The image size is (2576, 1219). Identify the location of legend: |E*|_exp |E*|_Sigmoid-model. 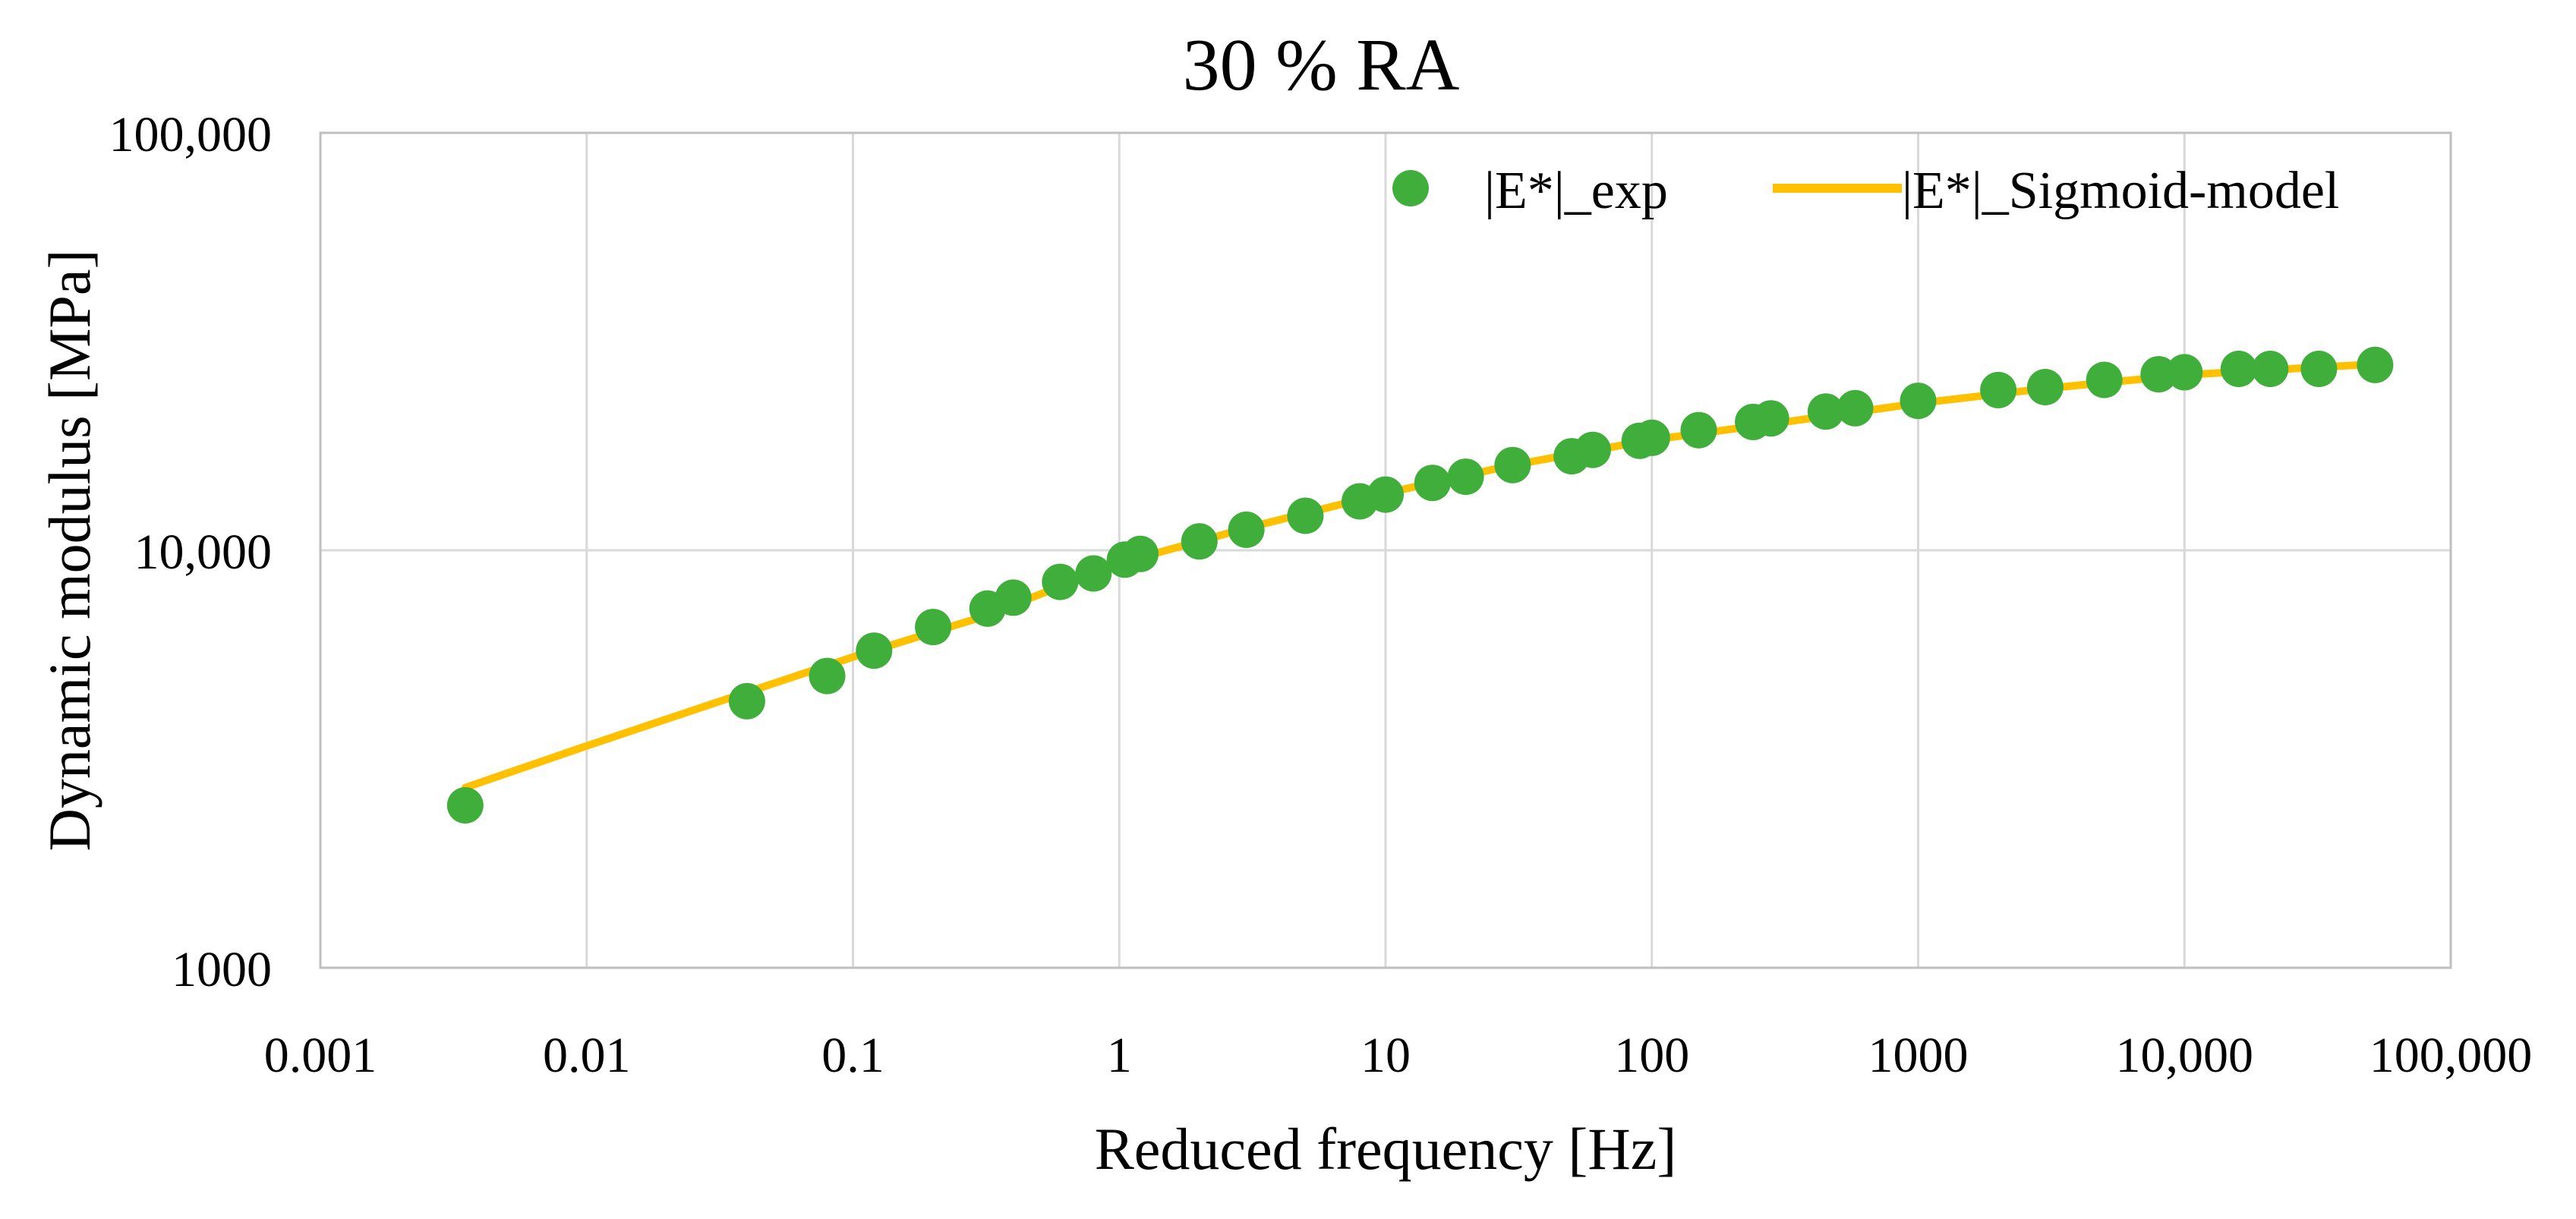
(1865, 191).